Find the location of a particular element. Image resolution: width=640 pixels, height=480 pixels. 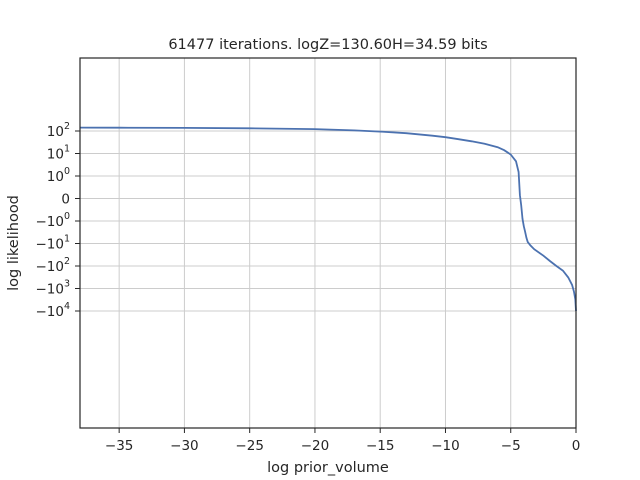

x-tick-label: −5 is located at coordinates (511, 446).